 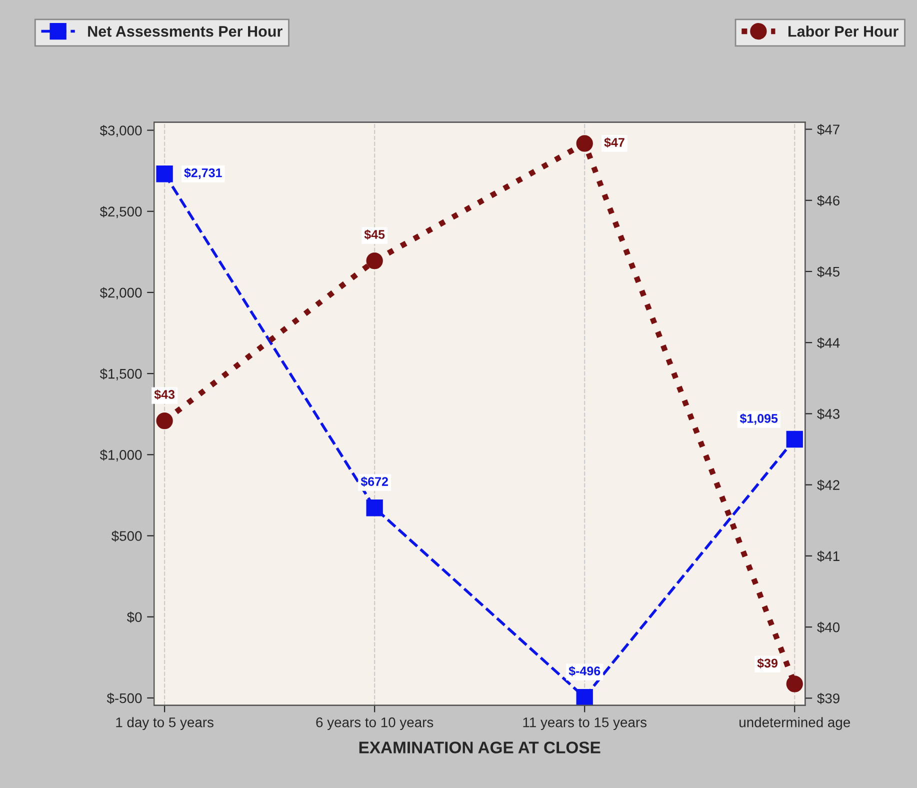 I want to click on x-tick-label: 1 day to 5 years, so click(x=165, y=723).